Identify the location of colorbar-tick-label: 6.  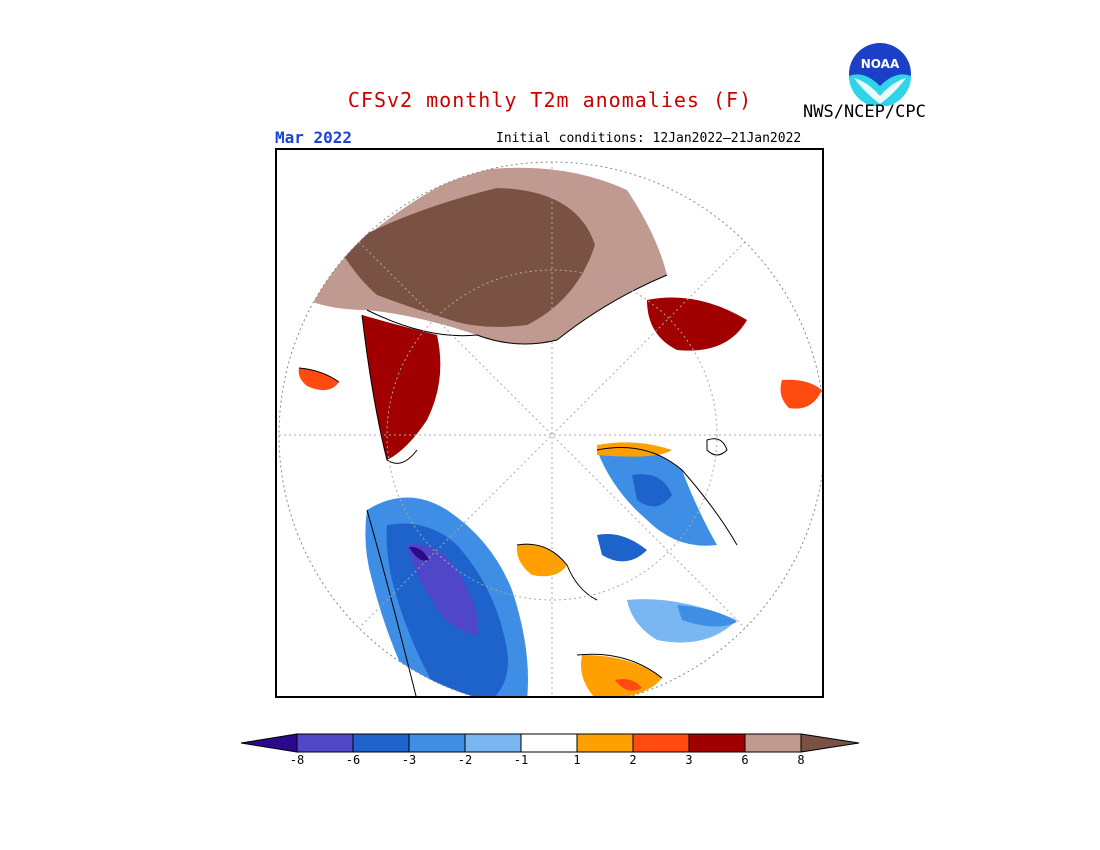
(745, 760).